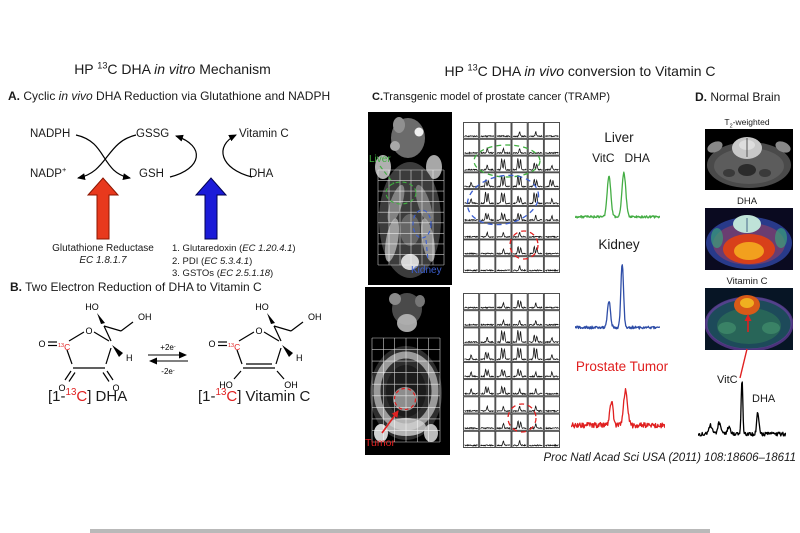 Image resolution: width=800 pixels, height=533 pixels. Describe the element at coordinates (377, 97) in the screenshot. I see `panel-c-label: C.` at that location.